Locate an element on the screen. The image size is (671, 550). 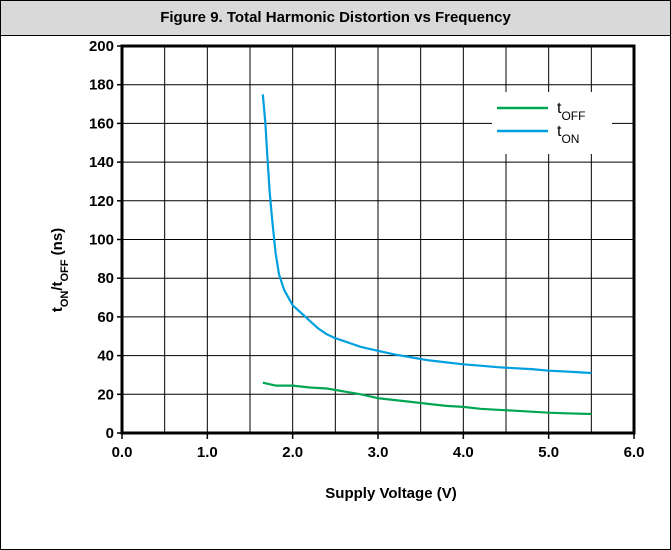
y-tick-label: 20 is located at coordinates (105, 394).